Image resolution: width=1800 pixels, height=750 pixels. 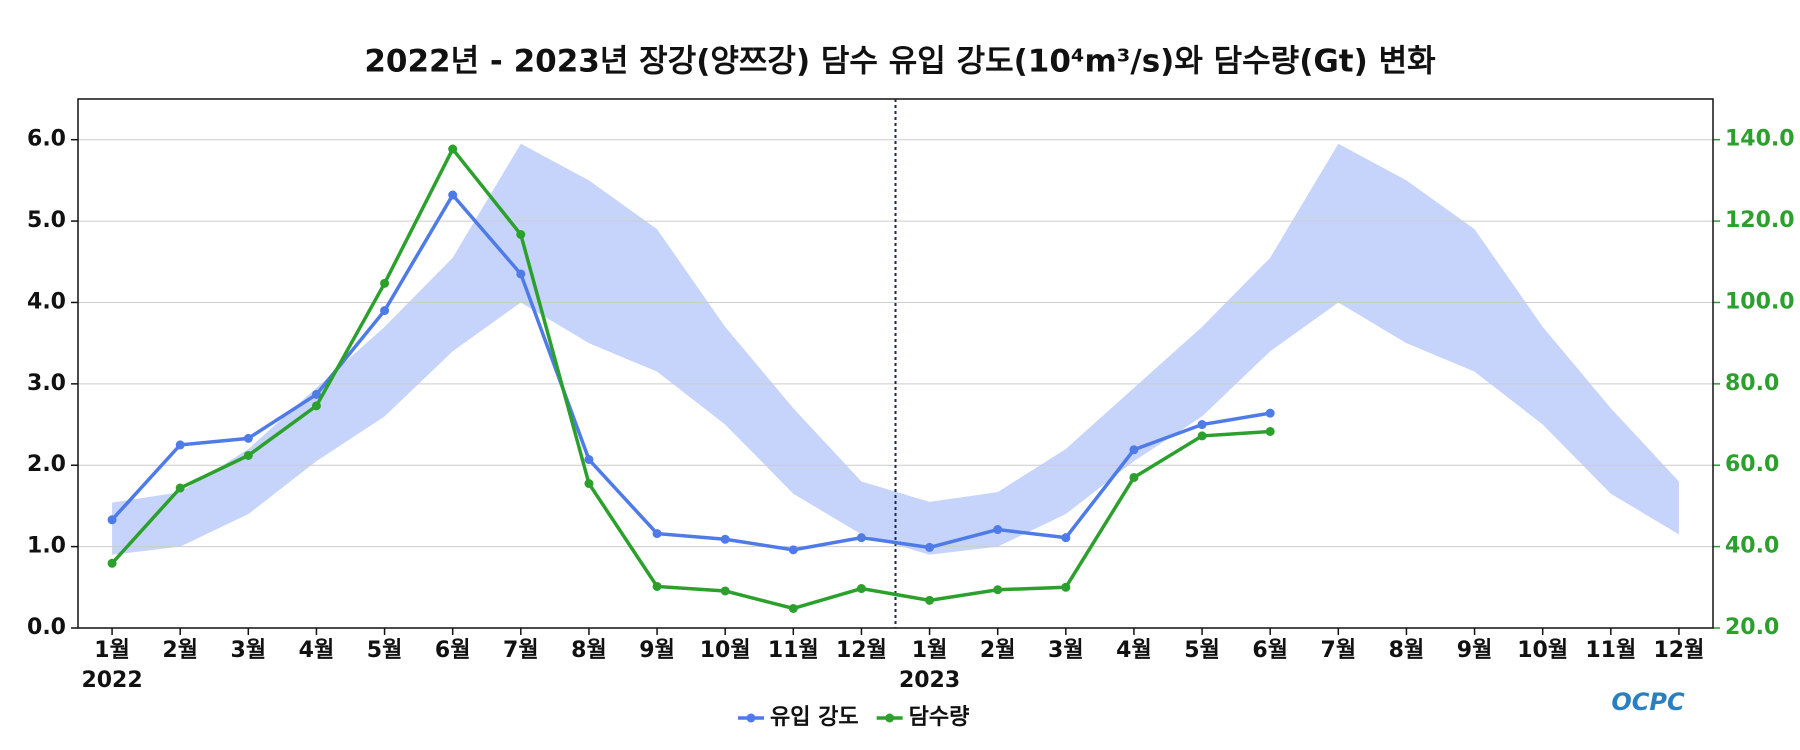 What do you see at coordinates (46, 546) in the screenshot?
I see `y-tick-label: 1.0` at bounding box center [46, 546].